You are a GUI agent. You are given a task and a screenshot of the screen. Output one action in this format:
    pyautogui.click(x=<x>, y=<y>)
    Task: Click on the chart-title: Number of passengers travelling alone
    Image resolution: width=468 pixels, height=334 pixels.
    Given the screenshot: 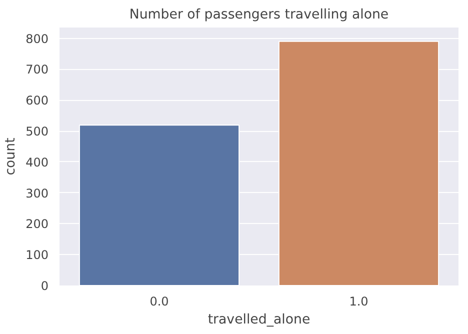 What is the action you would take?
    pyautogui.click(x=259, y=15)
    